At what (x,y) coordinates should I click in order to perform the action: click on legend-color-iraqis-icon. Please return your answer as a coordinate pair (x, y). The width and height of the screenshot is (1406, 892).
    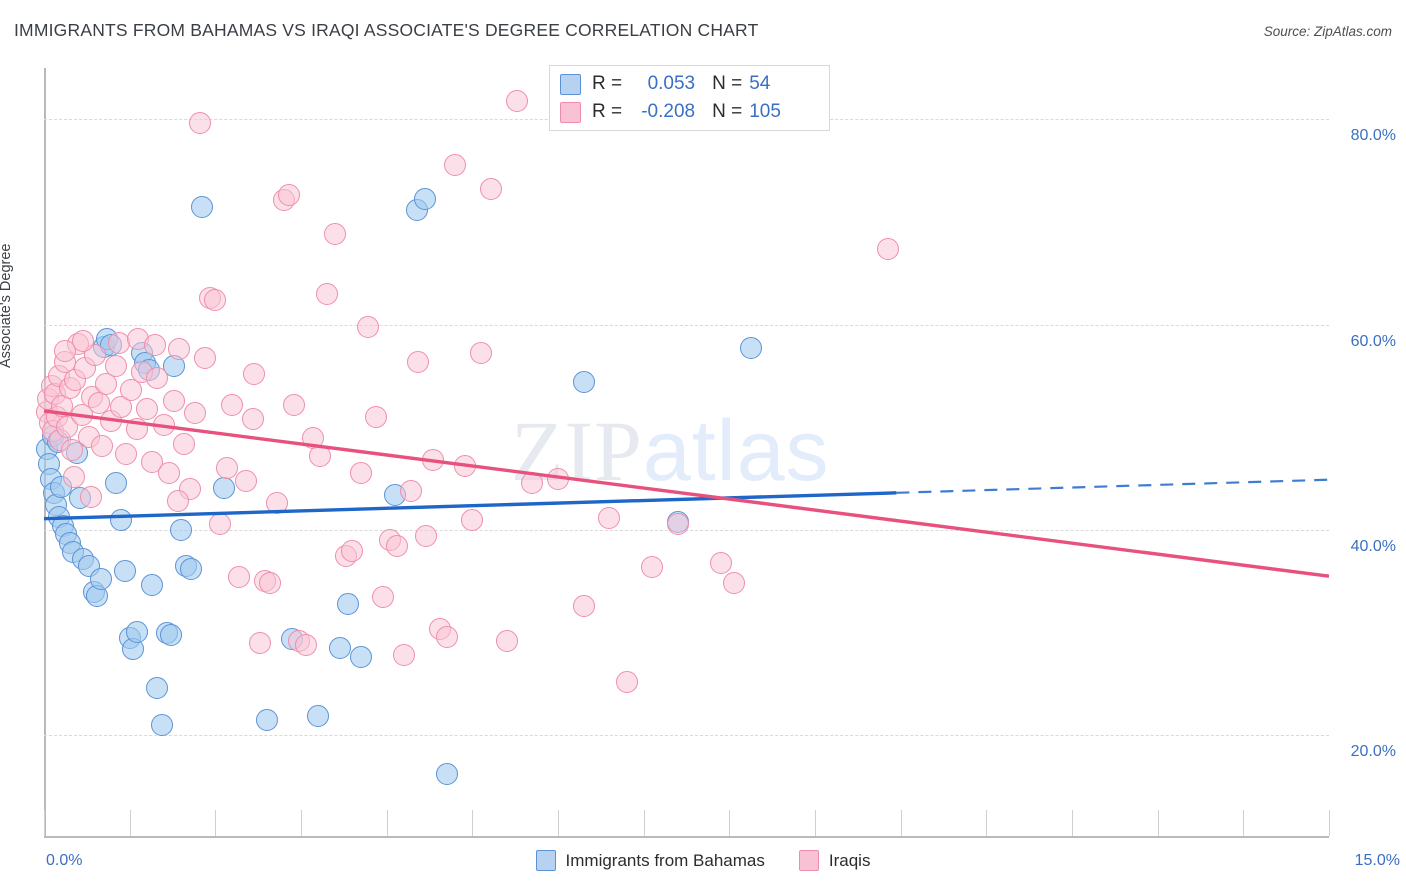
    Looking at the image, I should click on (808, 860).